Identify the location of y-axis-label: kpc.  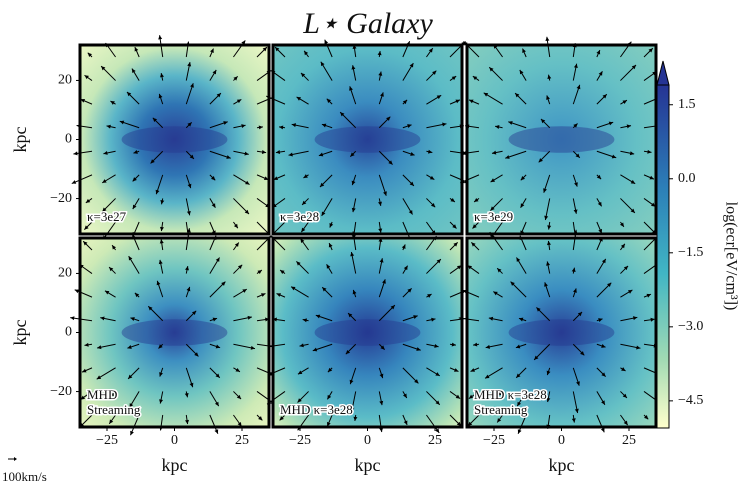
(20, 140).